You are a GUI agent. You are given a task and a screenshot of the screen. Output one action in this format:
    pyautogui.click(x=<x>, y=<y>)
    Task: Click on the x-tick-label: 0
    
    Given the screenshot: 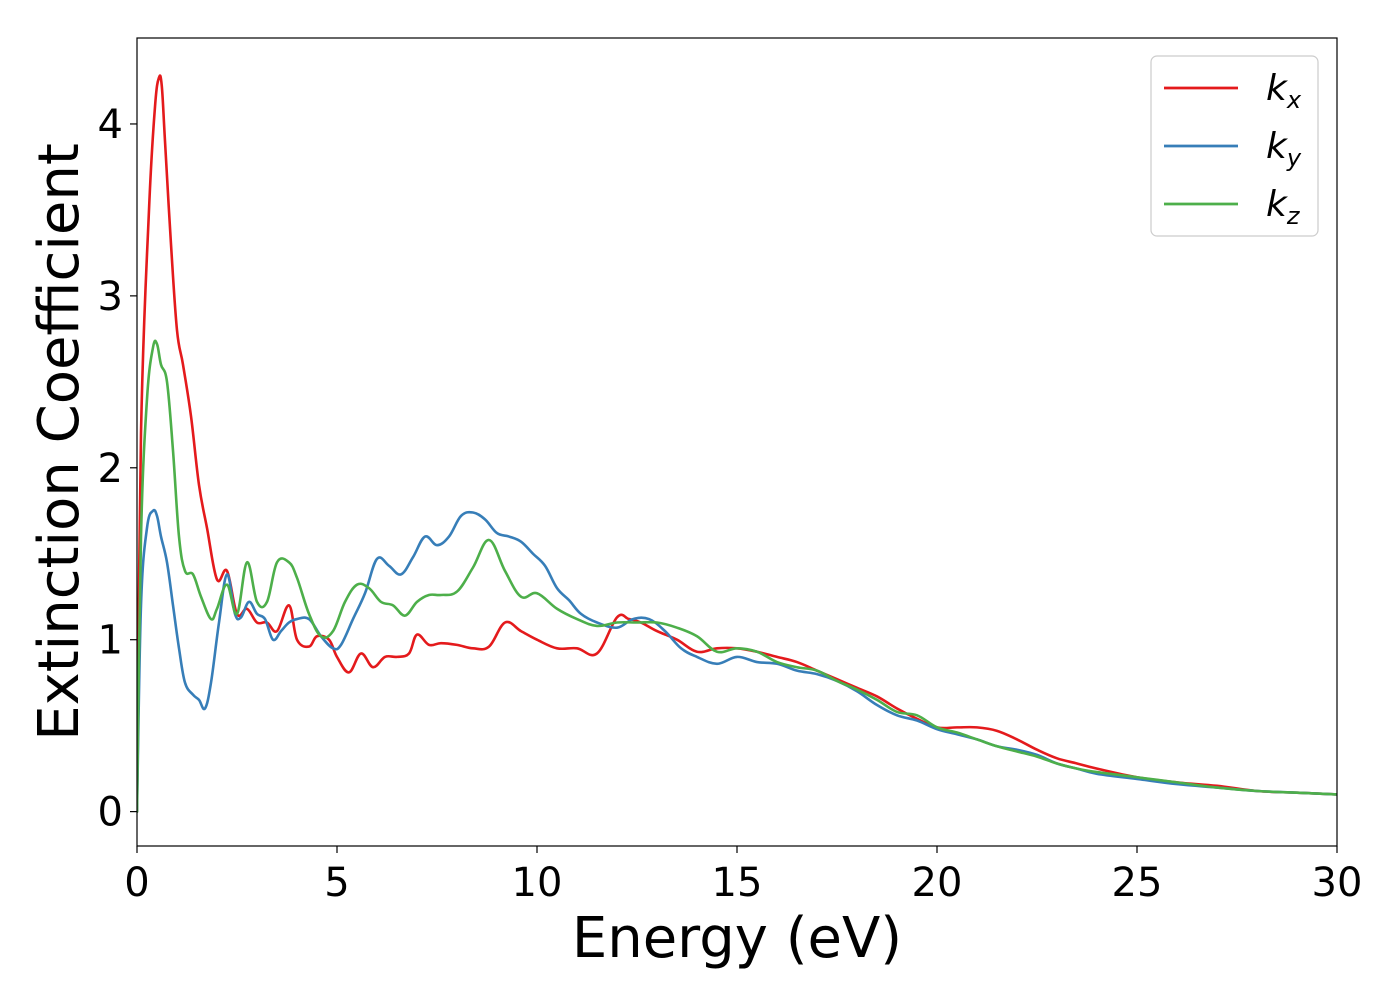 What is the action you would take?
    pyautogui.click(x=136, y=883)
    